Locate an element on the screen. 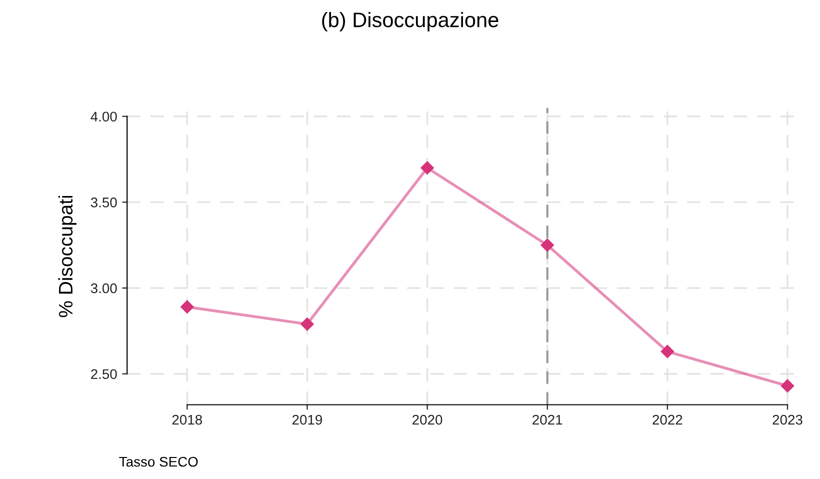  x-tick-label: 2019 is located at coordinates (307, 419).